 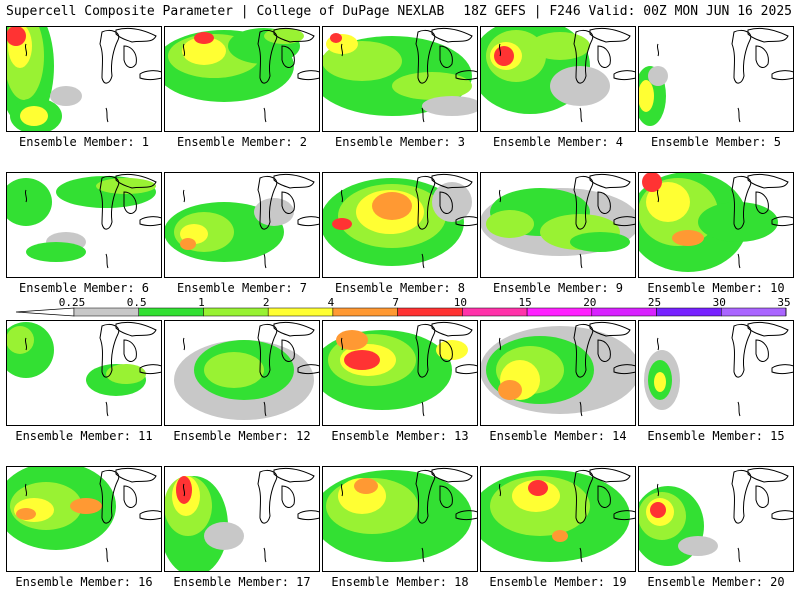 What do you see at coordinates (84, 582) in the screenshot?
I see `ensemble-member-label: Ensemble Member: 16` at bounding box center [84, 582].